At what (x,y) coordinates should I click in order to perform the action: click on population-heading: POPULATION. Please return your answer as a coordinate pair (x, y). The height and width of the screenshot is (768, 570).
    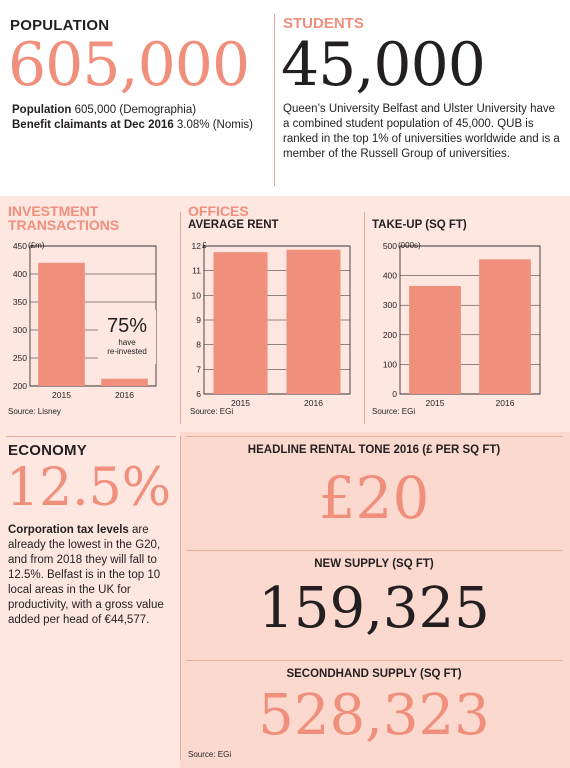
    Looking at the image, I should click on (60, 25).